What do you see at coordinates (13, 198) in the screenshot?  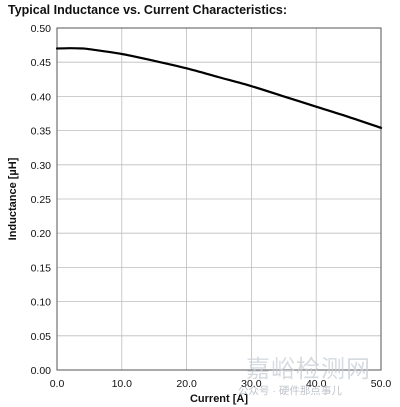 I see `y-axis-label: Inductance [µH]` at bounding box center [13, 198].